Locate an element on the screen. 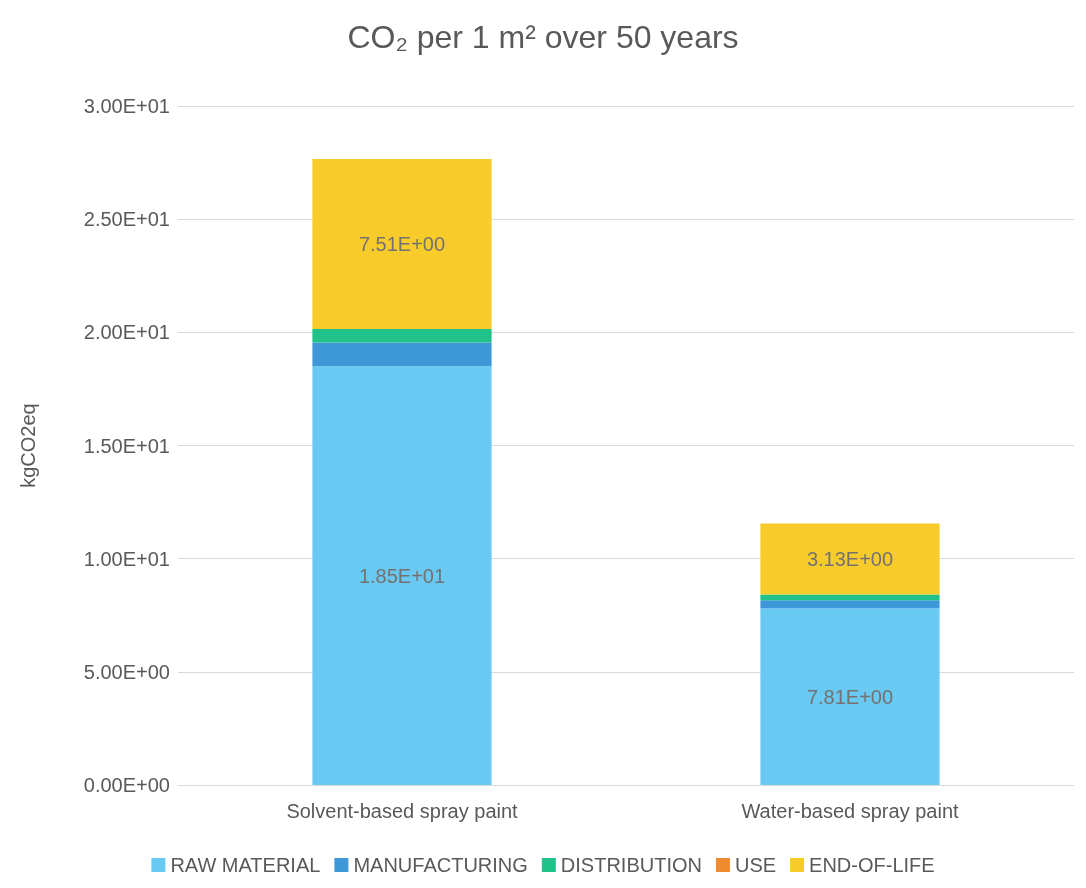 The image size is (1086, 888). legend-label: USE is located at coordinates (755, 865).